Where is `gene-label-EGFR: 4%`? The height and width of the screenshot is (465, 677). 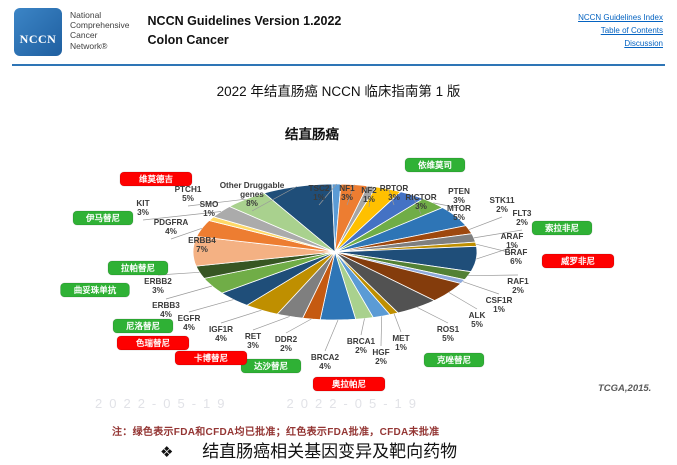 gene-label-EGFR: 4% is located at coordinates (189, 327).